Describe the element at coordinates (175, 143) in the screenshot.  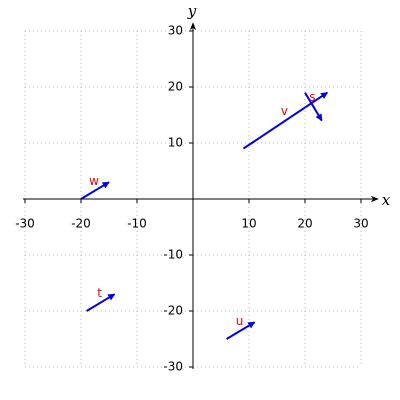
I see `y-tick-label: 10` at that location.